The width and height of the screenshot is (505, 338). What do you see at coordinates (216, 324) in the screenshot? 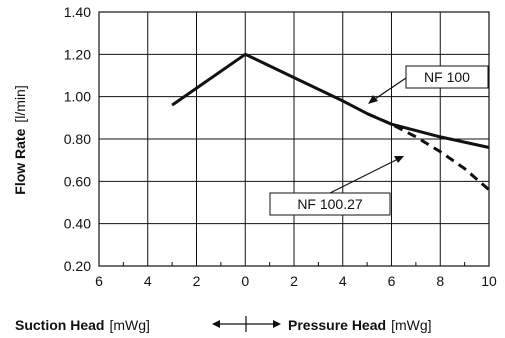
I see `left-arrowhead` at bounding box center [216, 324].